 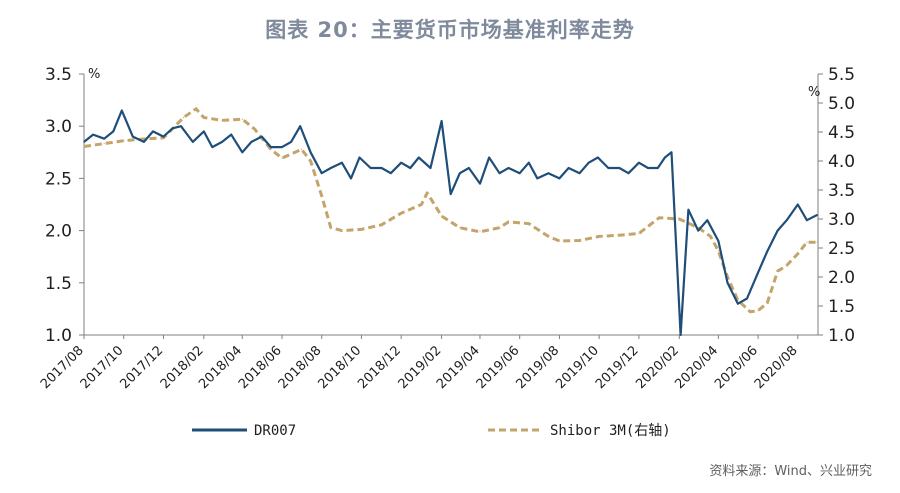 What do you see at coordinates (275, 431) in the screenshot?
I see `legend-label-dr007: DR007` at bounding box center [275, 431].